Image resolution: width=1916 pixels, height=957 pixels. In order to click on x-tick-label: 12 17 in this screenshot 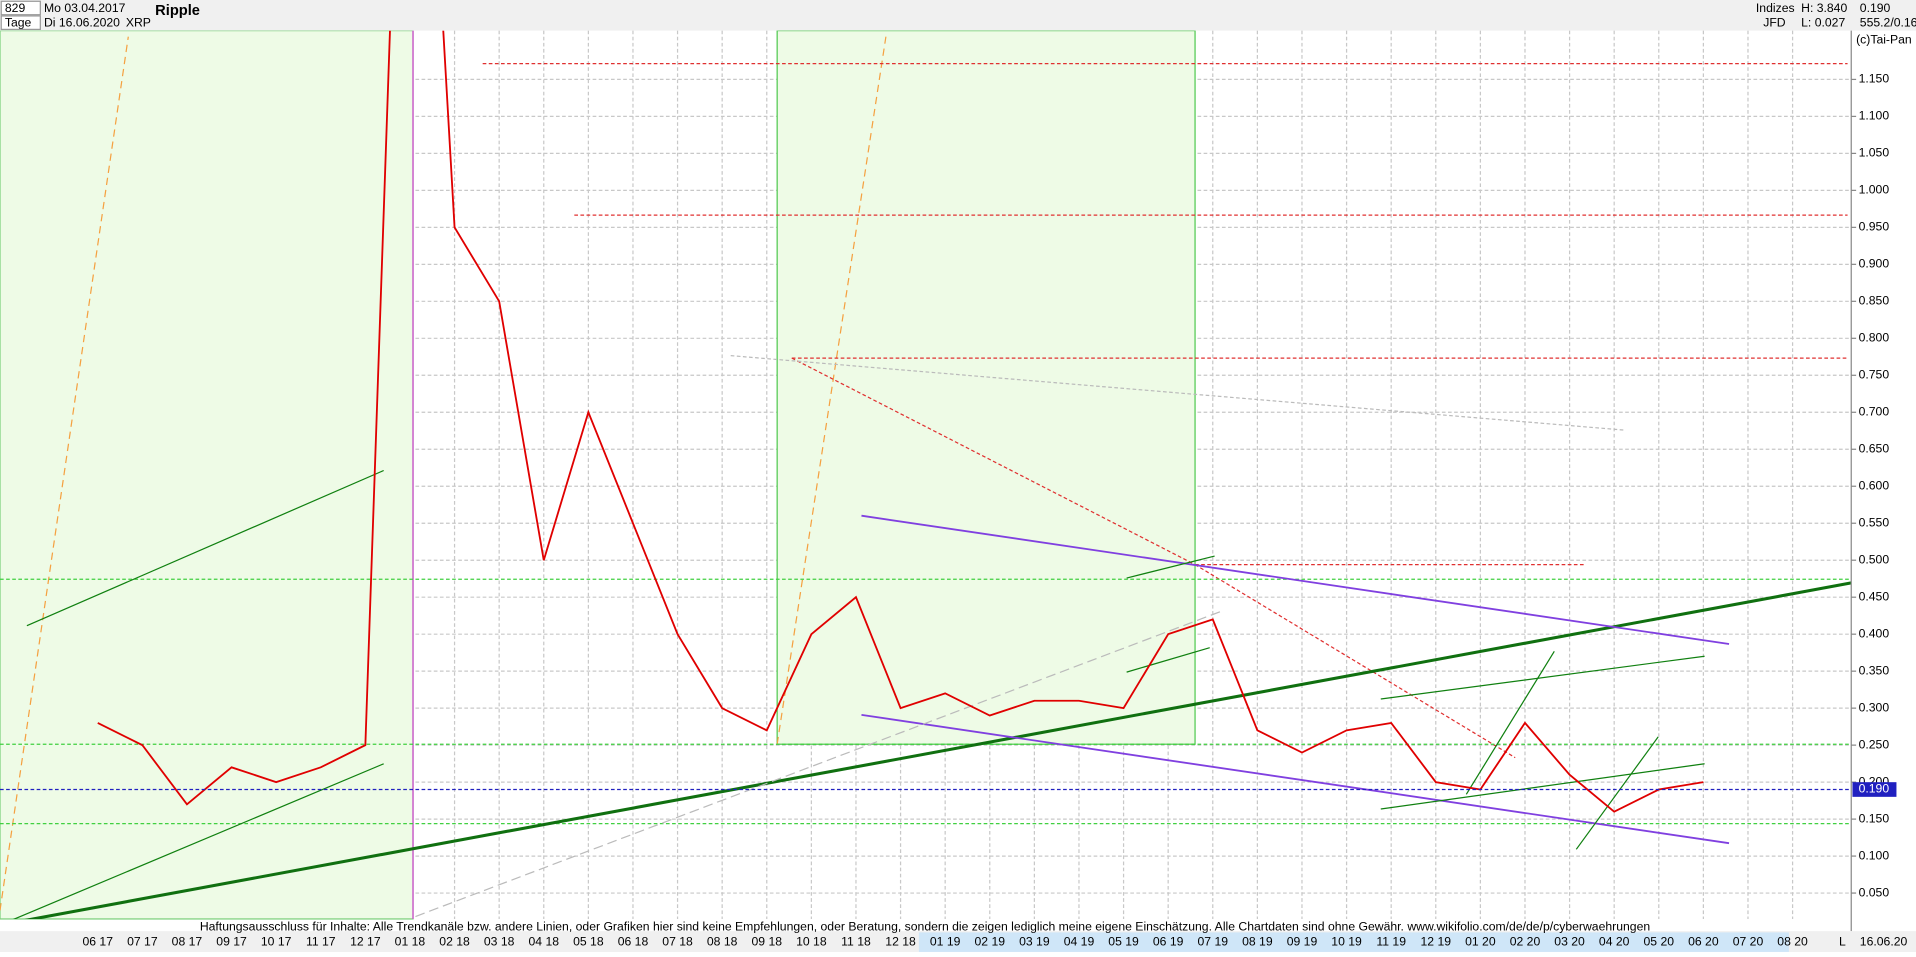, I will do `click(365, 941)`.